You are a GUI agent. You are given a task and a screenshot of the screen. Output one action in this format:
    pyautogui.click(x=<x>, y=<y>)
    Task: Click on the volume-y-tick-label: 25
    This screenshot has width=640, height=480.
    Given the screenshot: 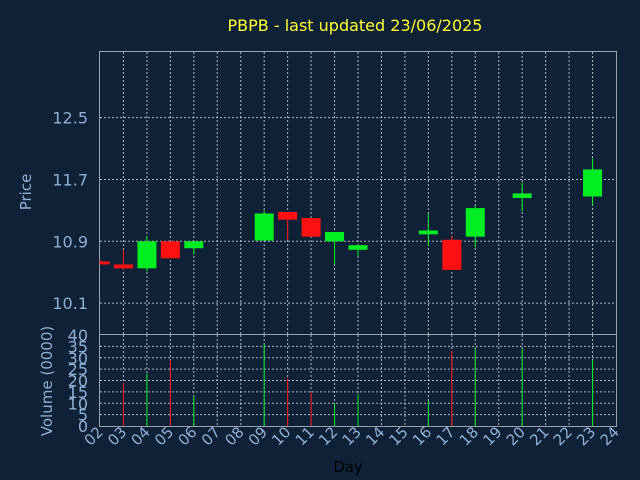 What is the action you would take?
    pyautogui.click(x=78, y=369)
    